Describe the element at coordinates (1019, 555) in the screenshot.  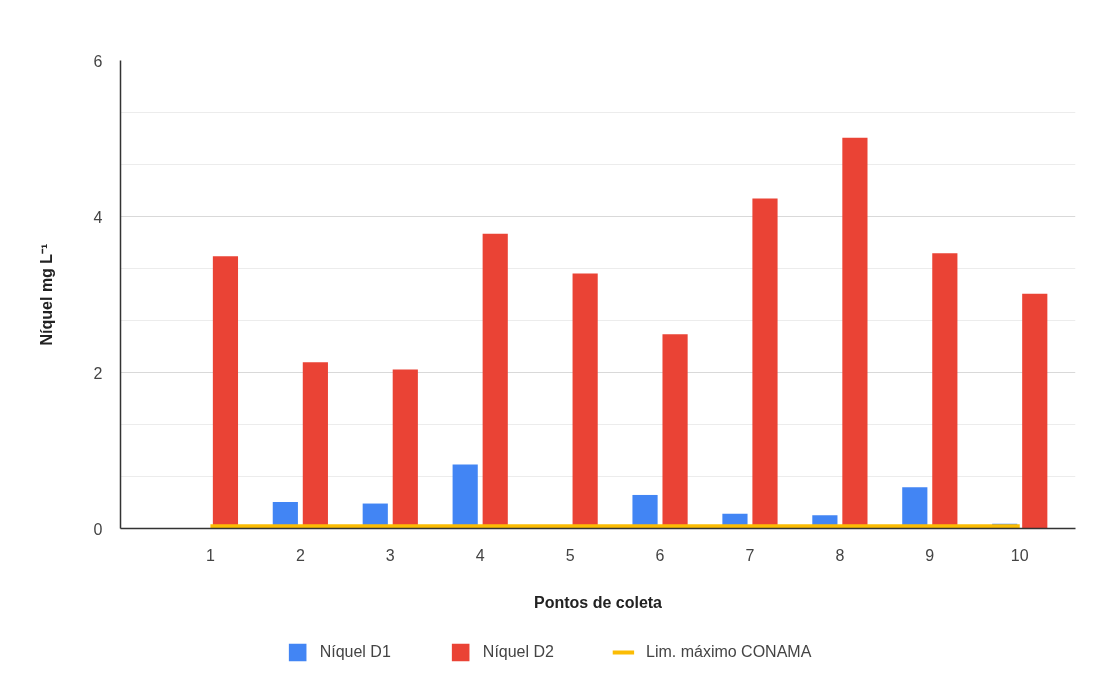
I see `x-tick-label: 10` at that location.